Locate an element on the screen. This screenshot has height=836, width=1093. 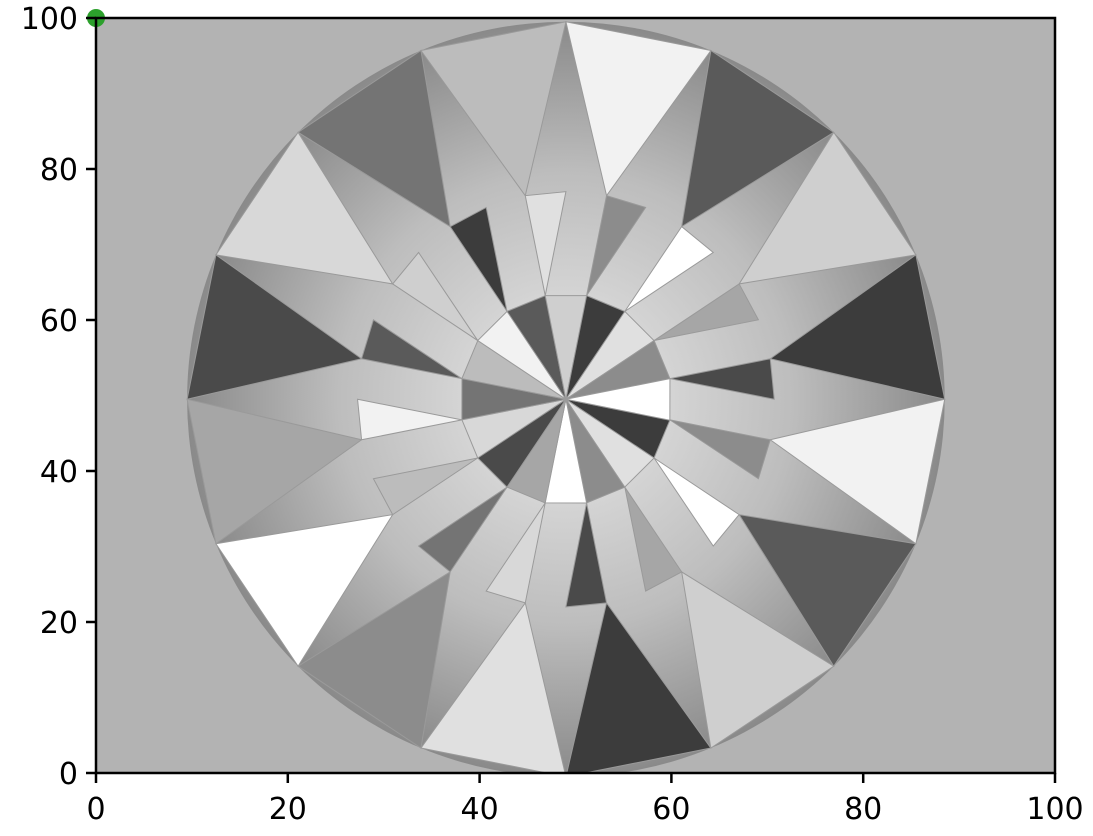
x-tick-label: 0 is located at coordinates (95, 809).